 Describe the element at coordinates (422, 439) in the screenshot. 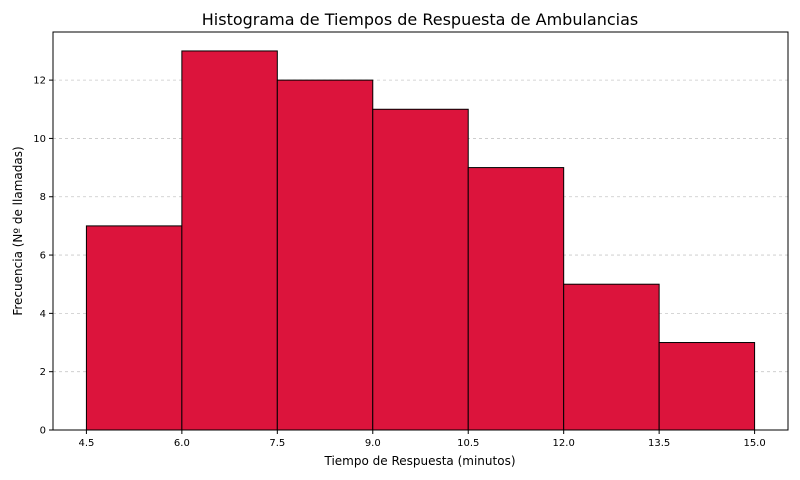

I see `x-axis-ticks: 4.5 6.0 7.5 9.0 10.5 12.0 13.5 15.0` at that location.